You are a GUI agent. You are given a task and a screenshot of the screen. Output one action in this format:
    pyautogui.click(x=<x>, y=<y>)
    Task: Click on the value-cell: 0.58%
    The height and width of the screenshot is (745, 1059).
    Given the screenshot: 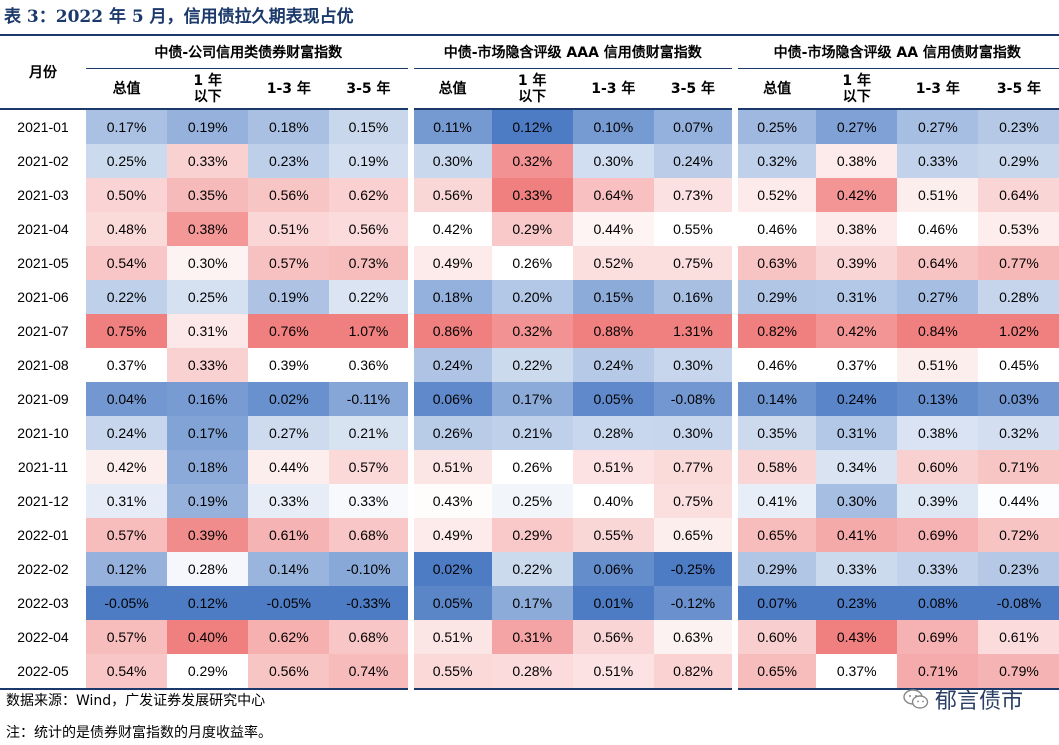 What is the action you would take?
    pyautogui.click(x=774, y=467)
    